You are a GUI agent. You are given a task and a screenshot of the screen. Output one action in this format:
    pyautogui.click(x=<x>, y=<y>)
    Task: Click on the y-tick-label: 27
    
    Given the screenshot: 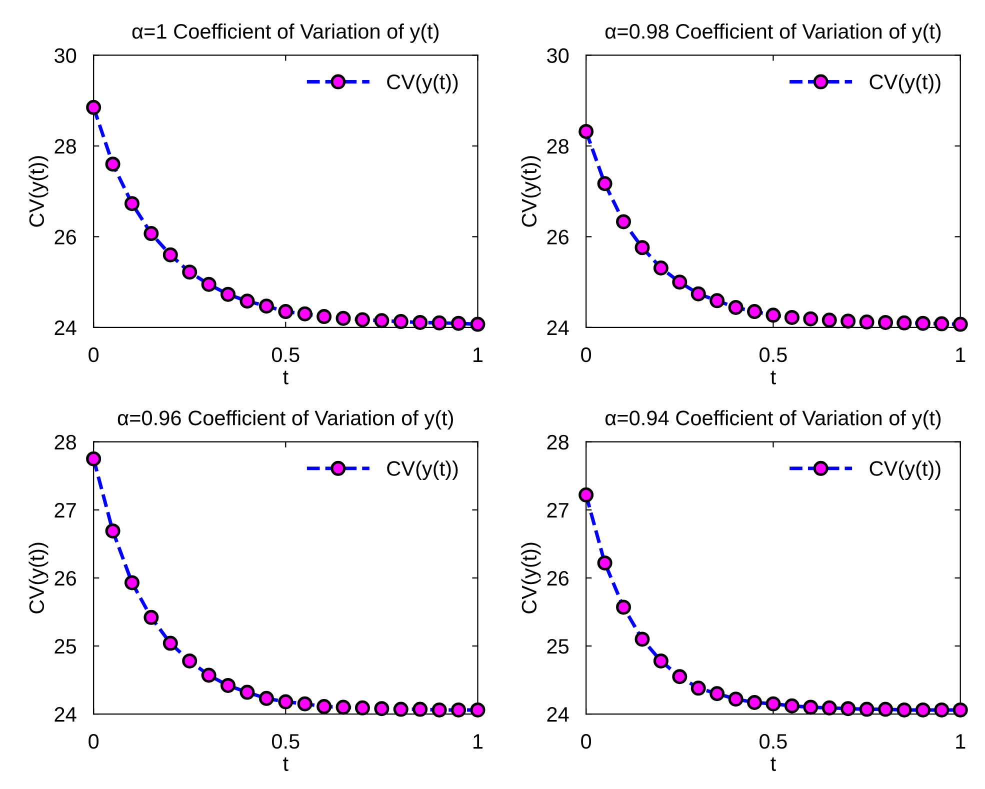 What is the action you would take?
    pyautogui.click(x=65, y=510)
    